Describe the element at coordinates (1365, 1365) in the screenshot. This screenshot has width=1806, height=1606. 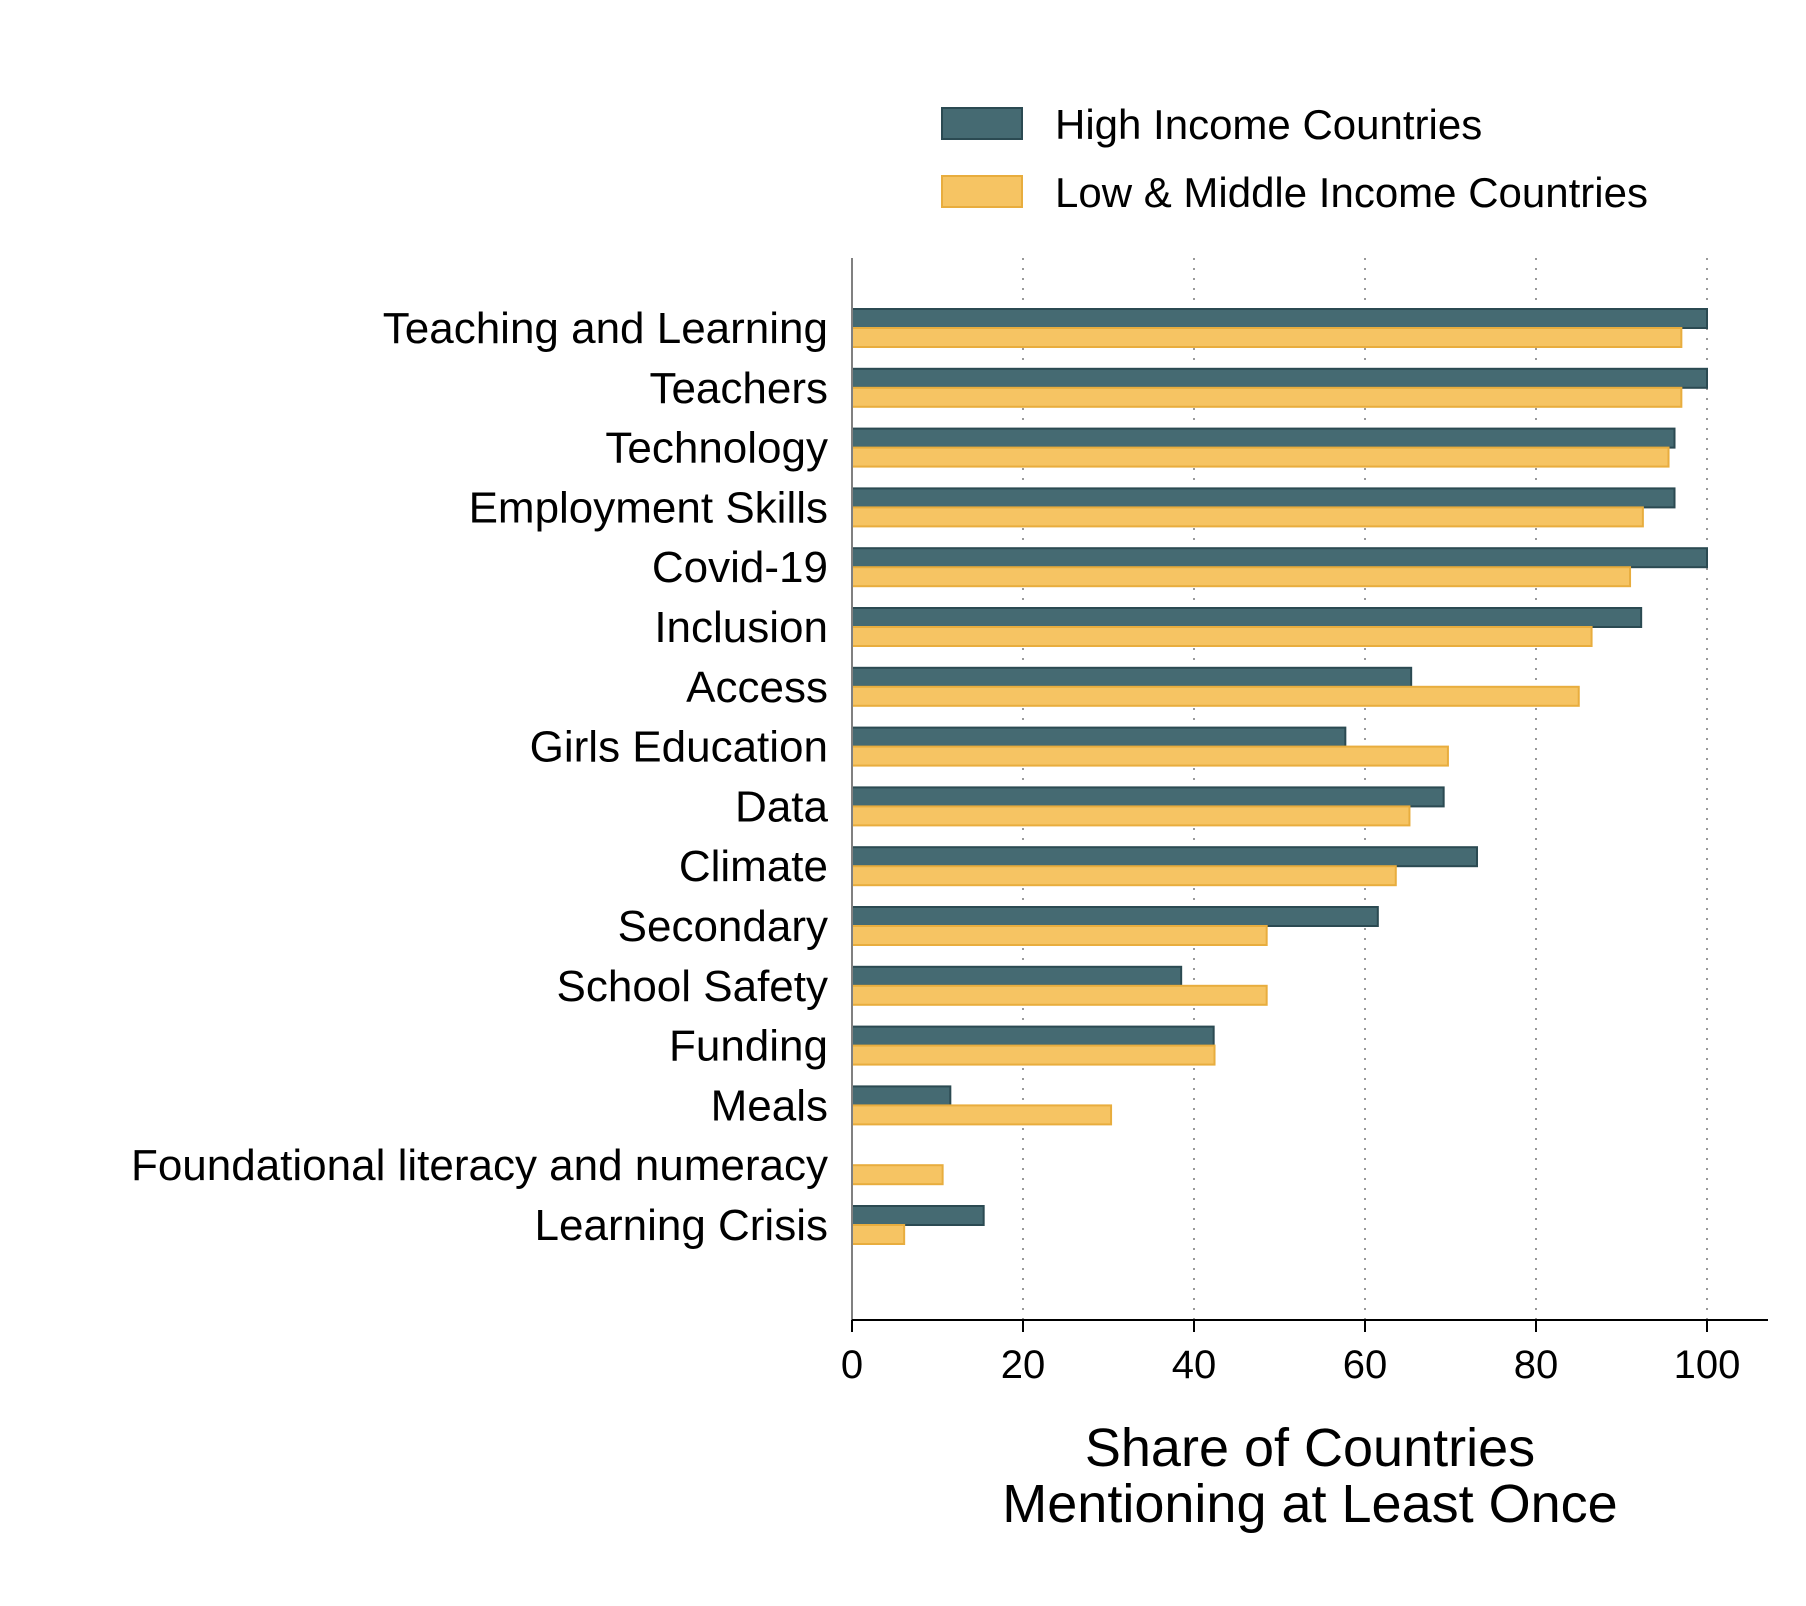
I see `x-tick-label-60: 60` at that location.